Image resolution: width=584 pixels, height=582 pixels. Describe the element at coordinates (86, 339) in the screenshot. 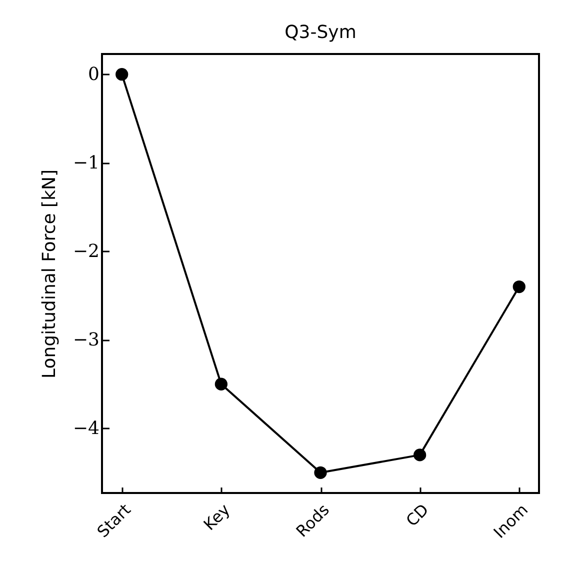

I see `y-tick-label: −3` at that location.